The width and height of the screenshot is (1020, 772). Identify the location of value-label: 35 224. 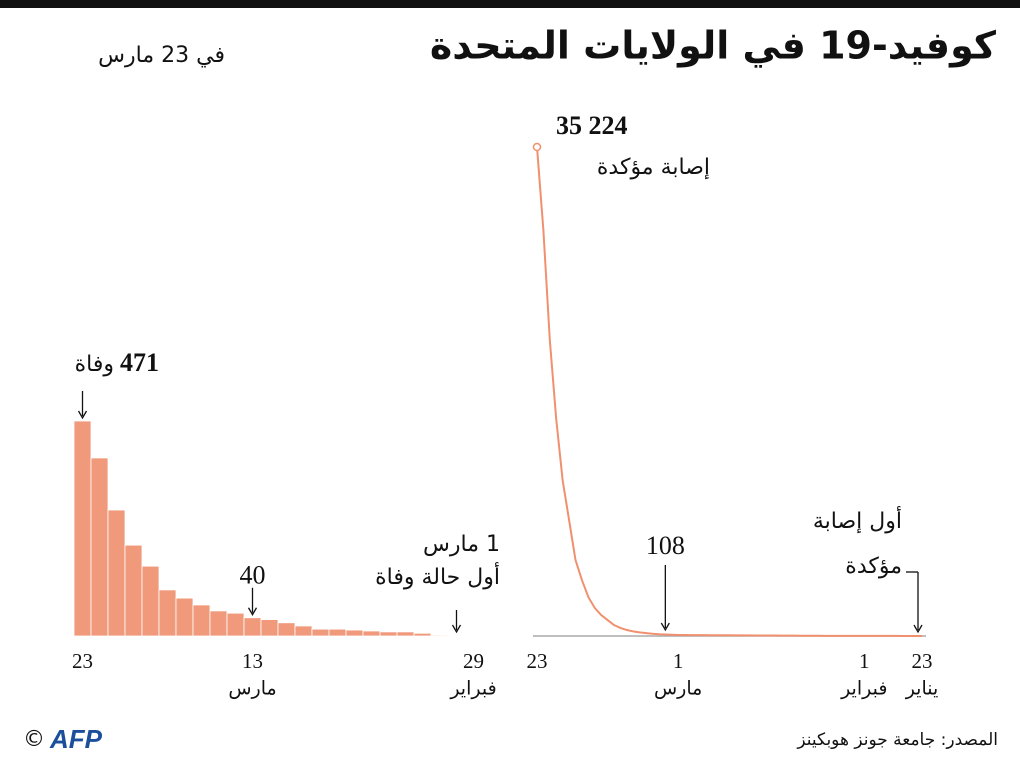
(592, 125).